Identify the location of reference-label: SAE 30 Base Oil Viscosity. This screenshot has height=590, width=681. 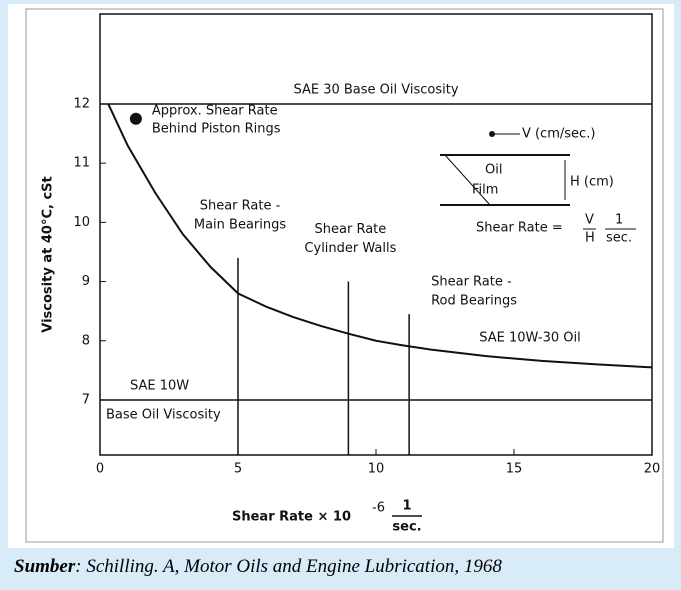
(375, 89).